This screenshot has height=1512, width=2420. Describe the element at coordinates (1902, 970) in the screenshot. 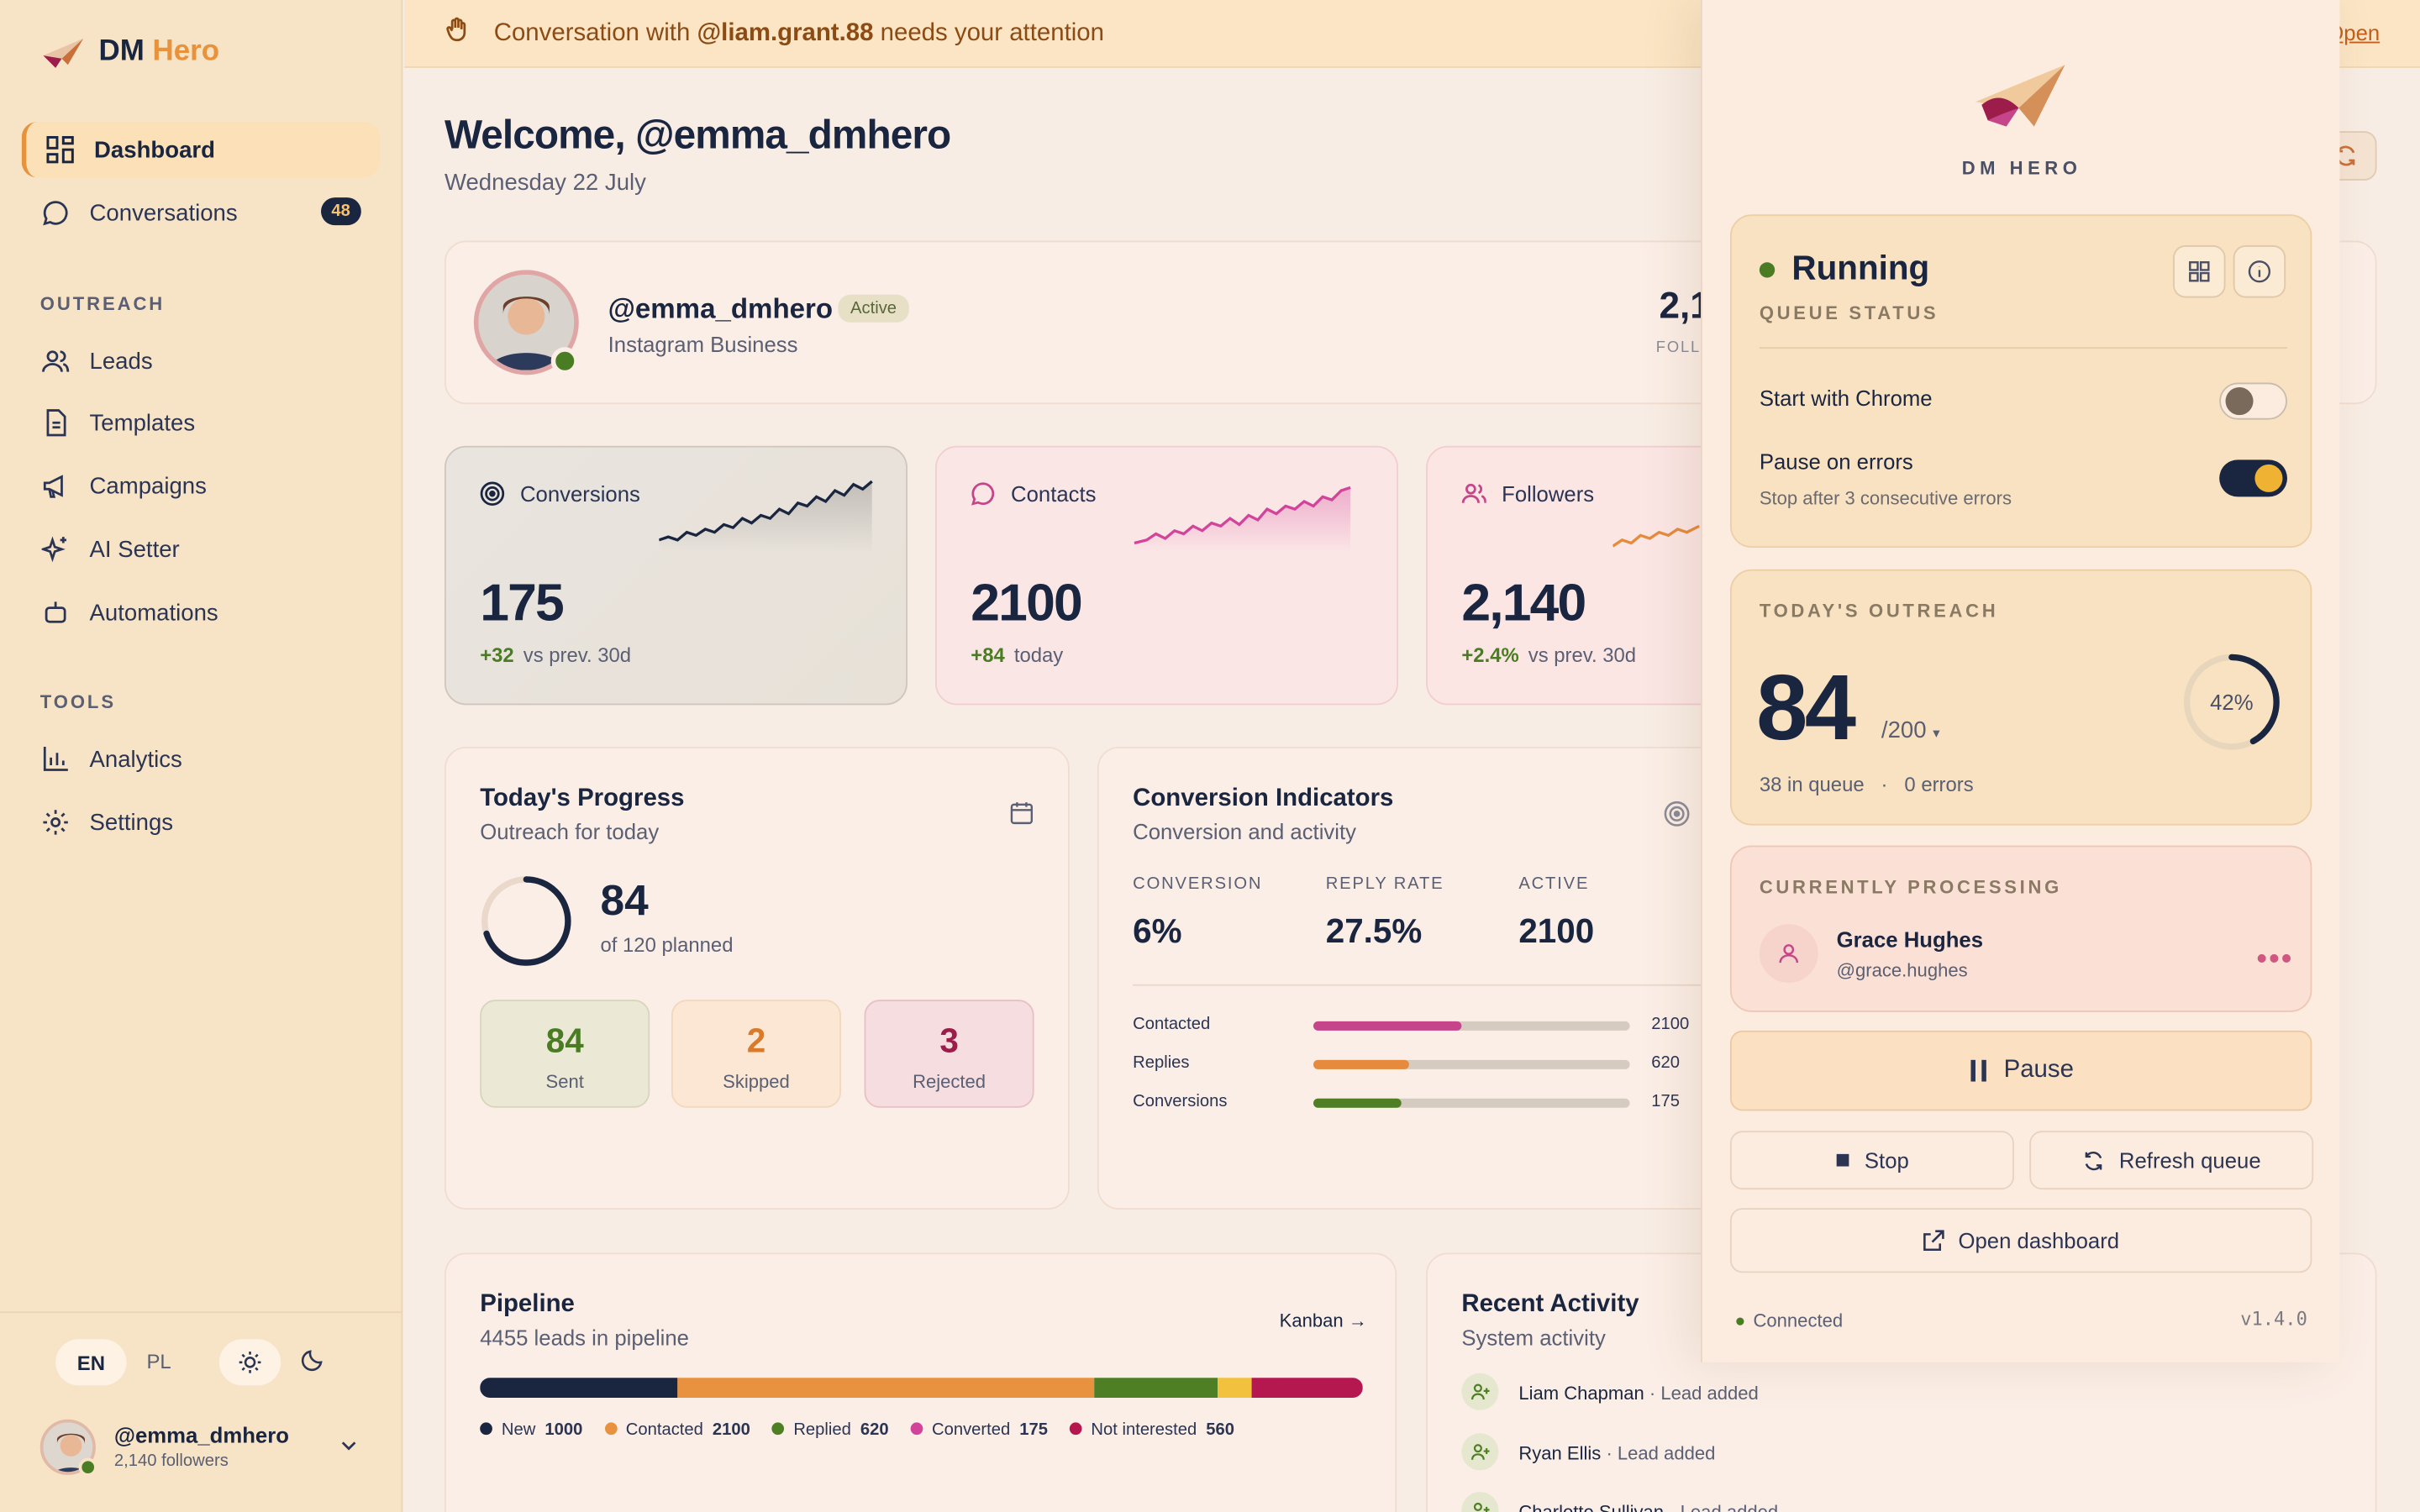

I see `processing-handle: @grace.hughes` at that location.